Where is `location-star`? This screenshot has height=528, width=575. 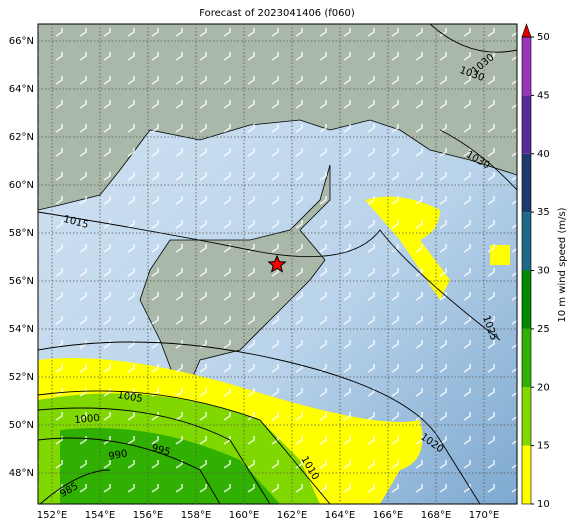
location-star is located at coordinates (277, 263).